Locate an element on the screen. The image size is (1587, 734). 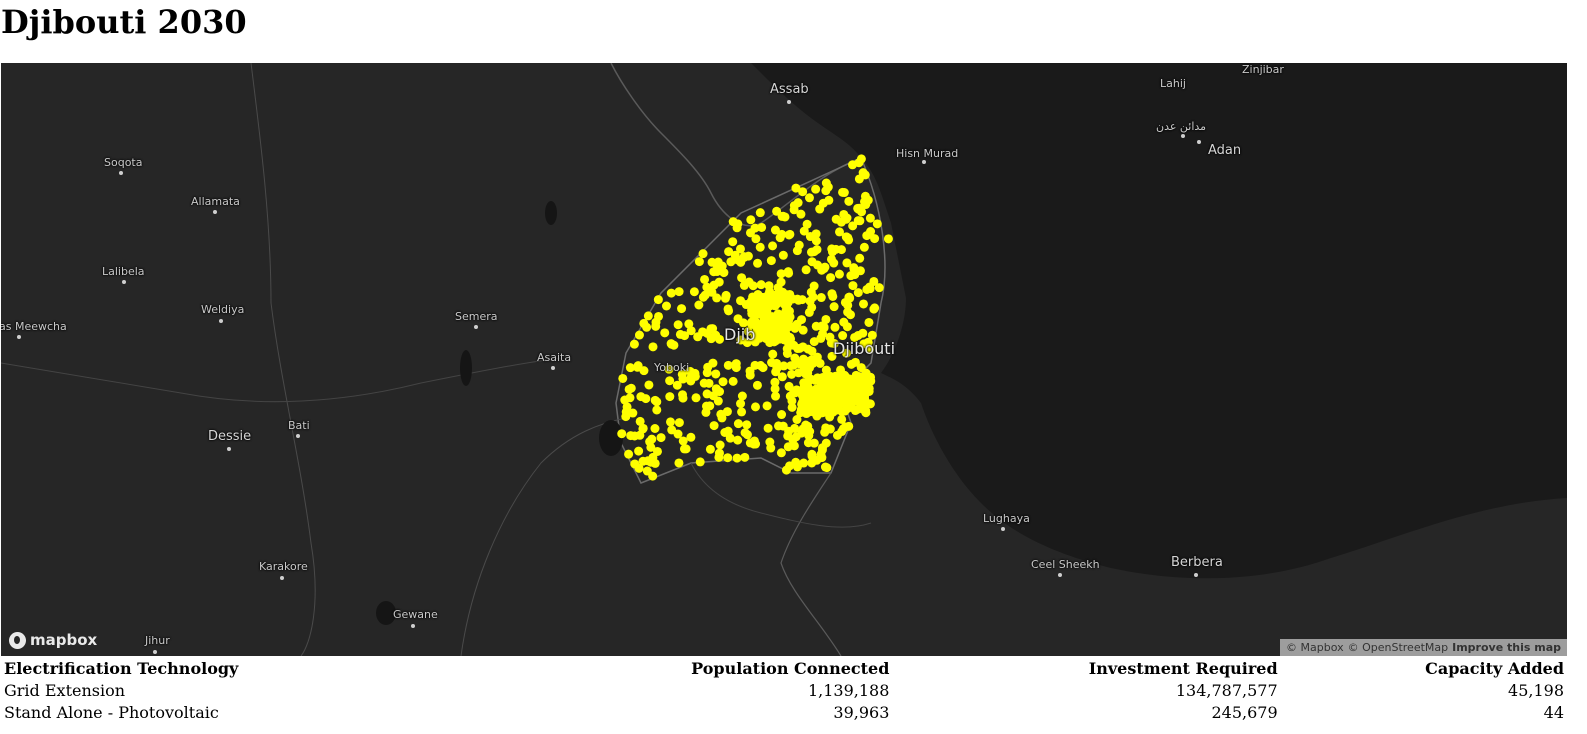
mapbox-logo: mapbox is located at coordinates (53, 640).